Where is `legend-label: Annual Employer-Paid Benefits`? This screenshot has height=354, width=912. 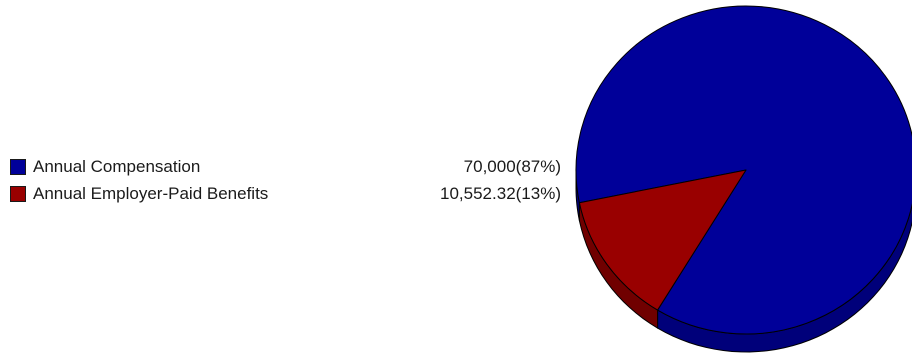 legend-label: Annual Employer-Paid Benefits is located at coordinates (151, 193).